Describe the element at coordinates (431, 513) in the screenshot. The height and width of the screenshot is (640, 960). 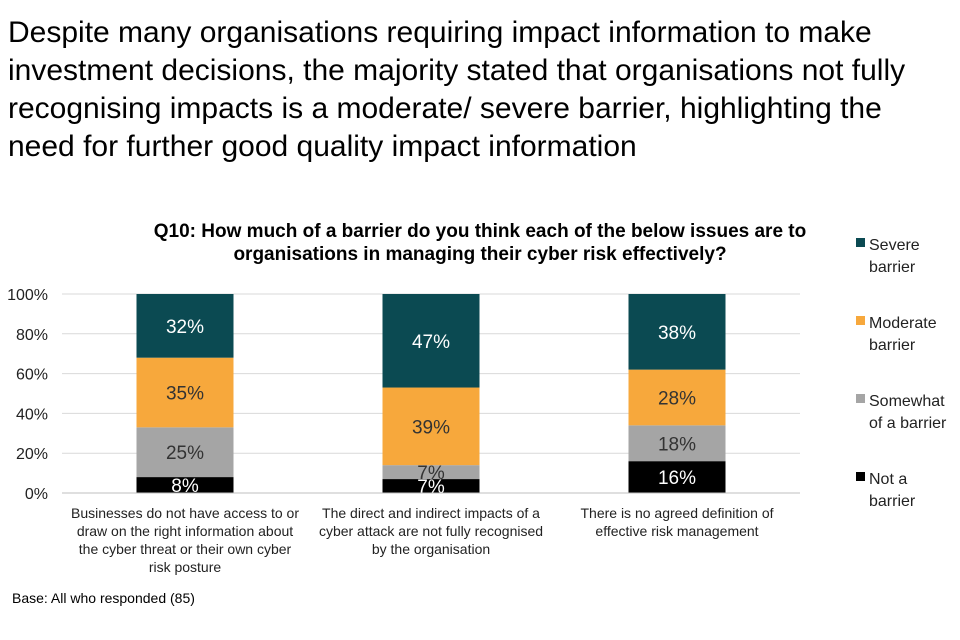
I see `x-category-label: The direct and indirect impacts of a` at that location.